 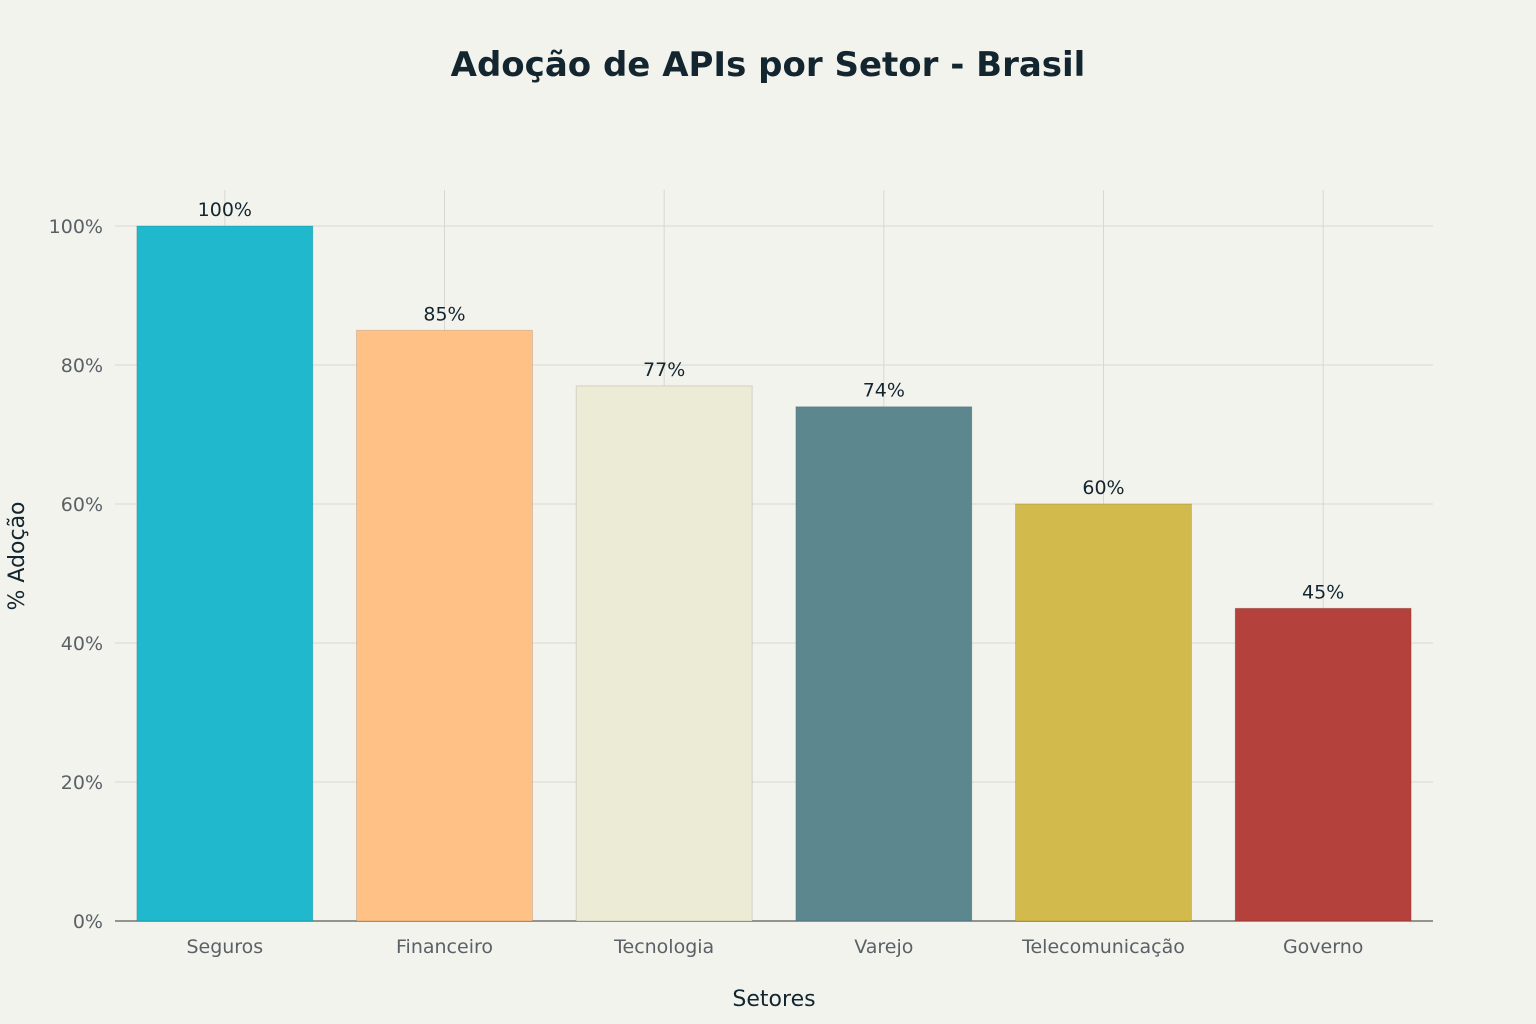 I want to click on x-tick-label: Telecomunicação, so click(x=1103, y=947).